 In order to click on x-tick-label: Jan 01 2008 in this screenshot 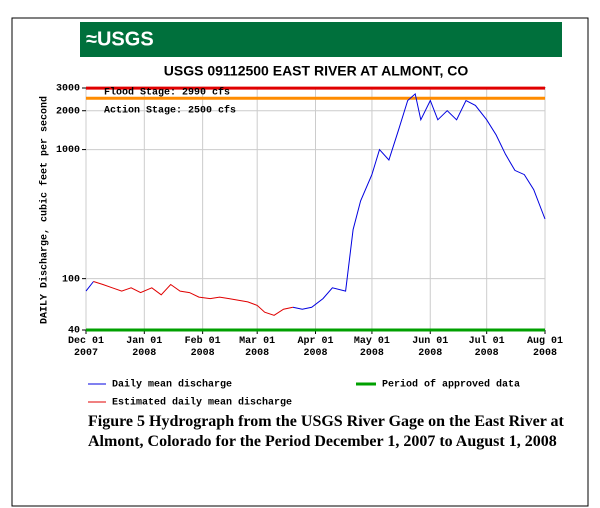, I will do `click(144, 347)`.